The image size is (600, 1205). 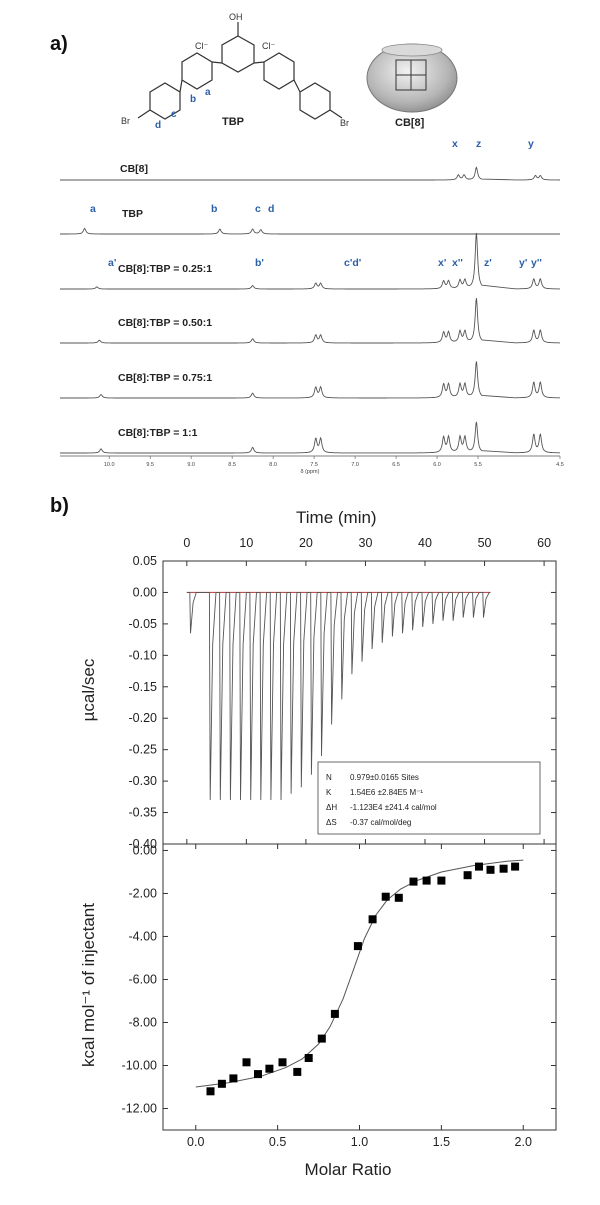 What do you see at coordinates (488, 263) in the screenshot?
I see `nmr-peak-label: z'` at bounding box center [488, 263].